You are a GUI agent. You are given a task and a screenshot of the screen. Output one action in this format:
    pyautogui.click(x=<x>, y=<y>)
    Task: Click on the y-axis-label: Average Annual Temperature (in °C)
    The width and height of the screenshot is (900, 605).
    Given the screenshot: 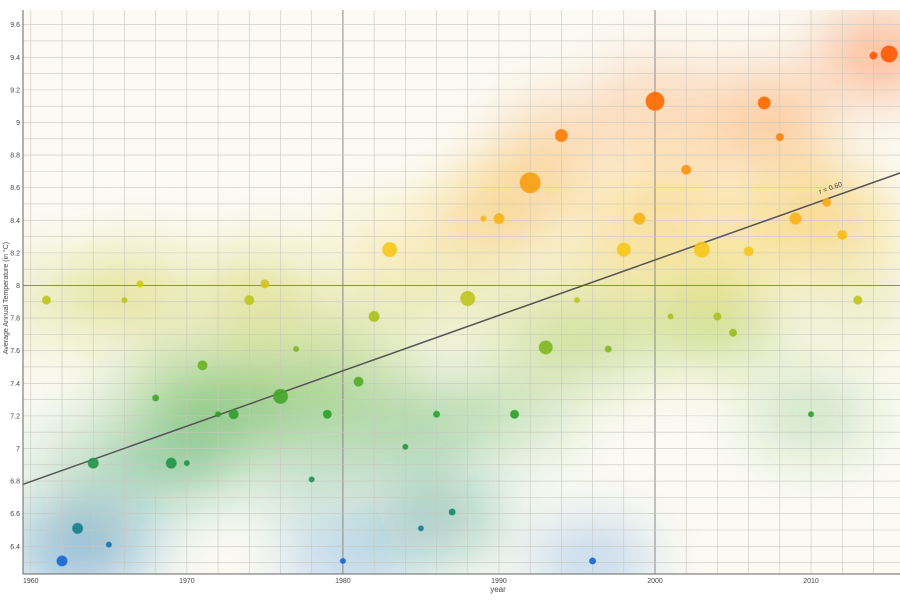 What is the action you would take?
    pyautogui.click(x=6, y=298)
    